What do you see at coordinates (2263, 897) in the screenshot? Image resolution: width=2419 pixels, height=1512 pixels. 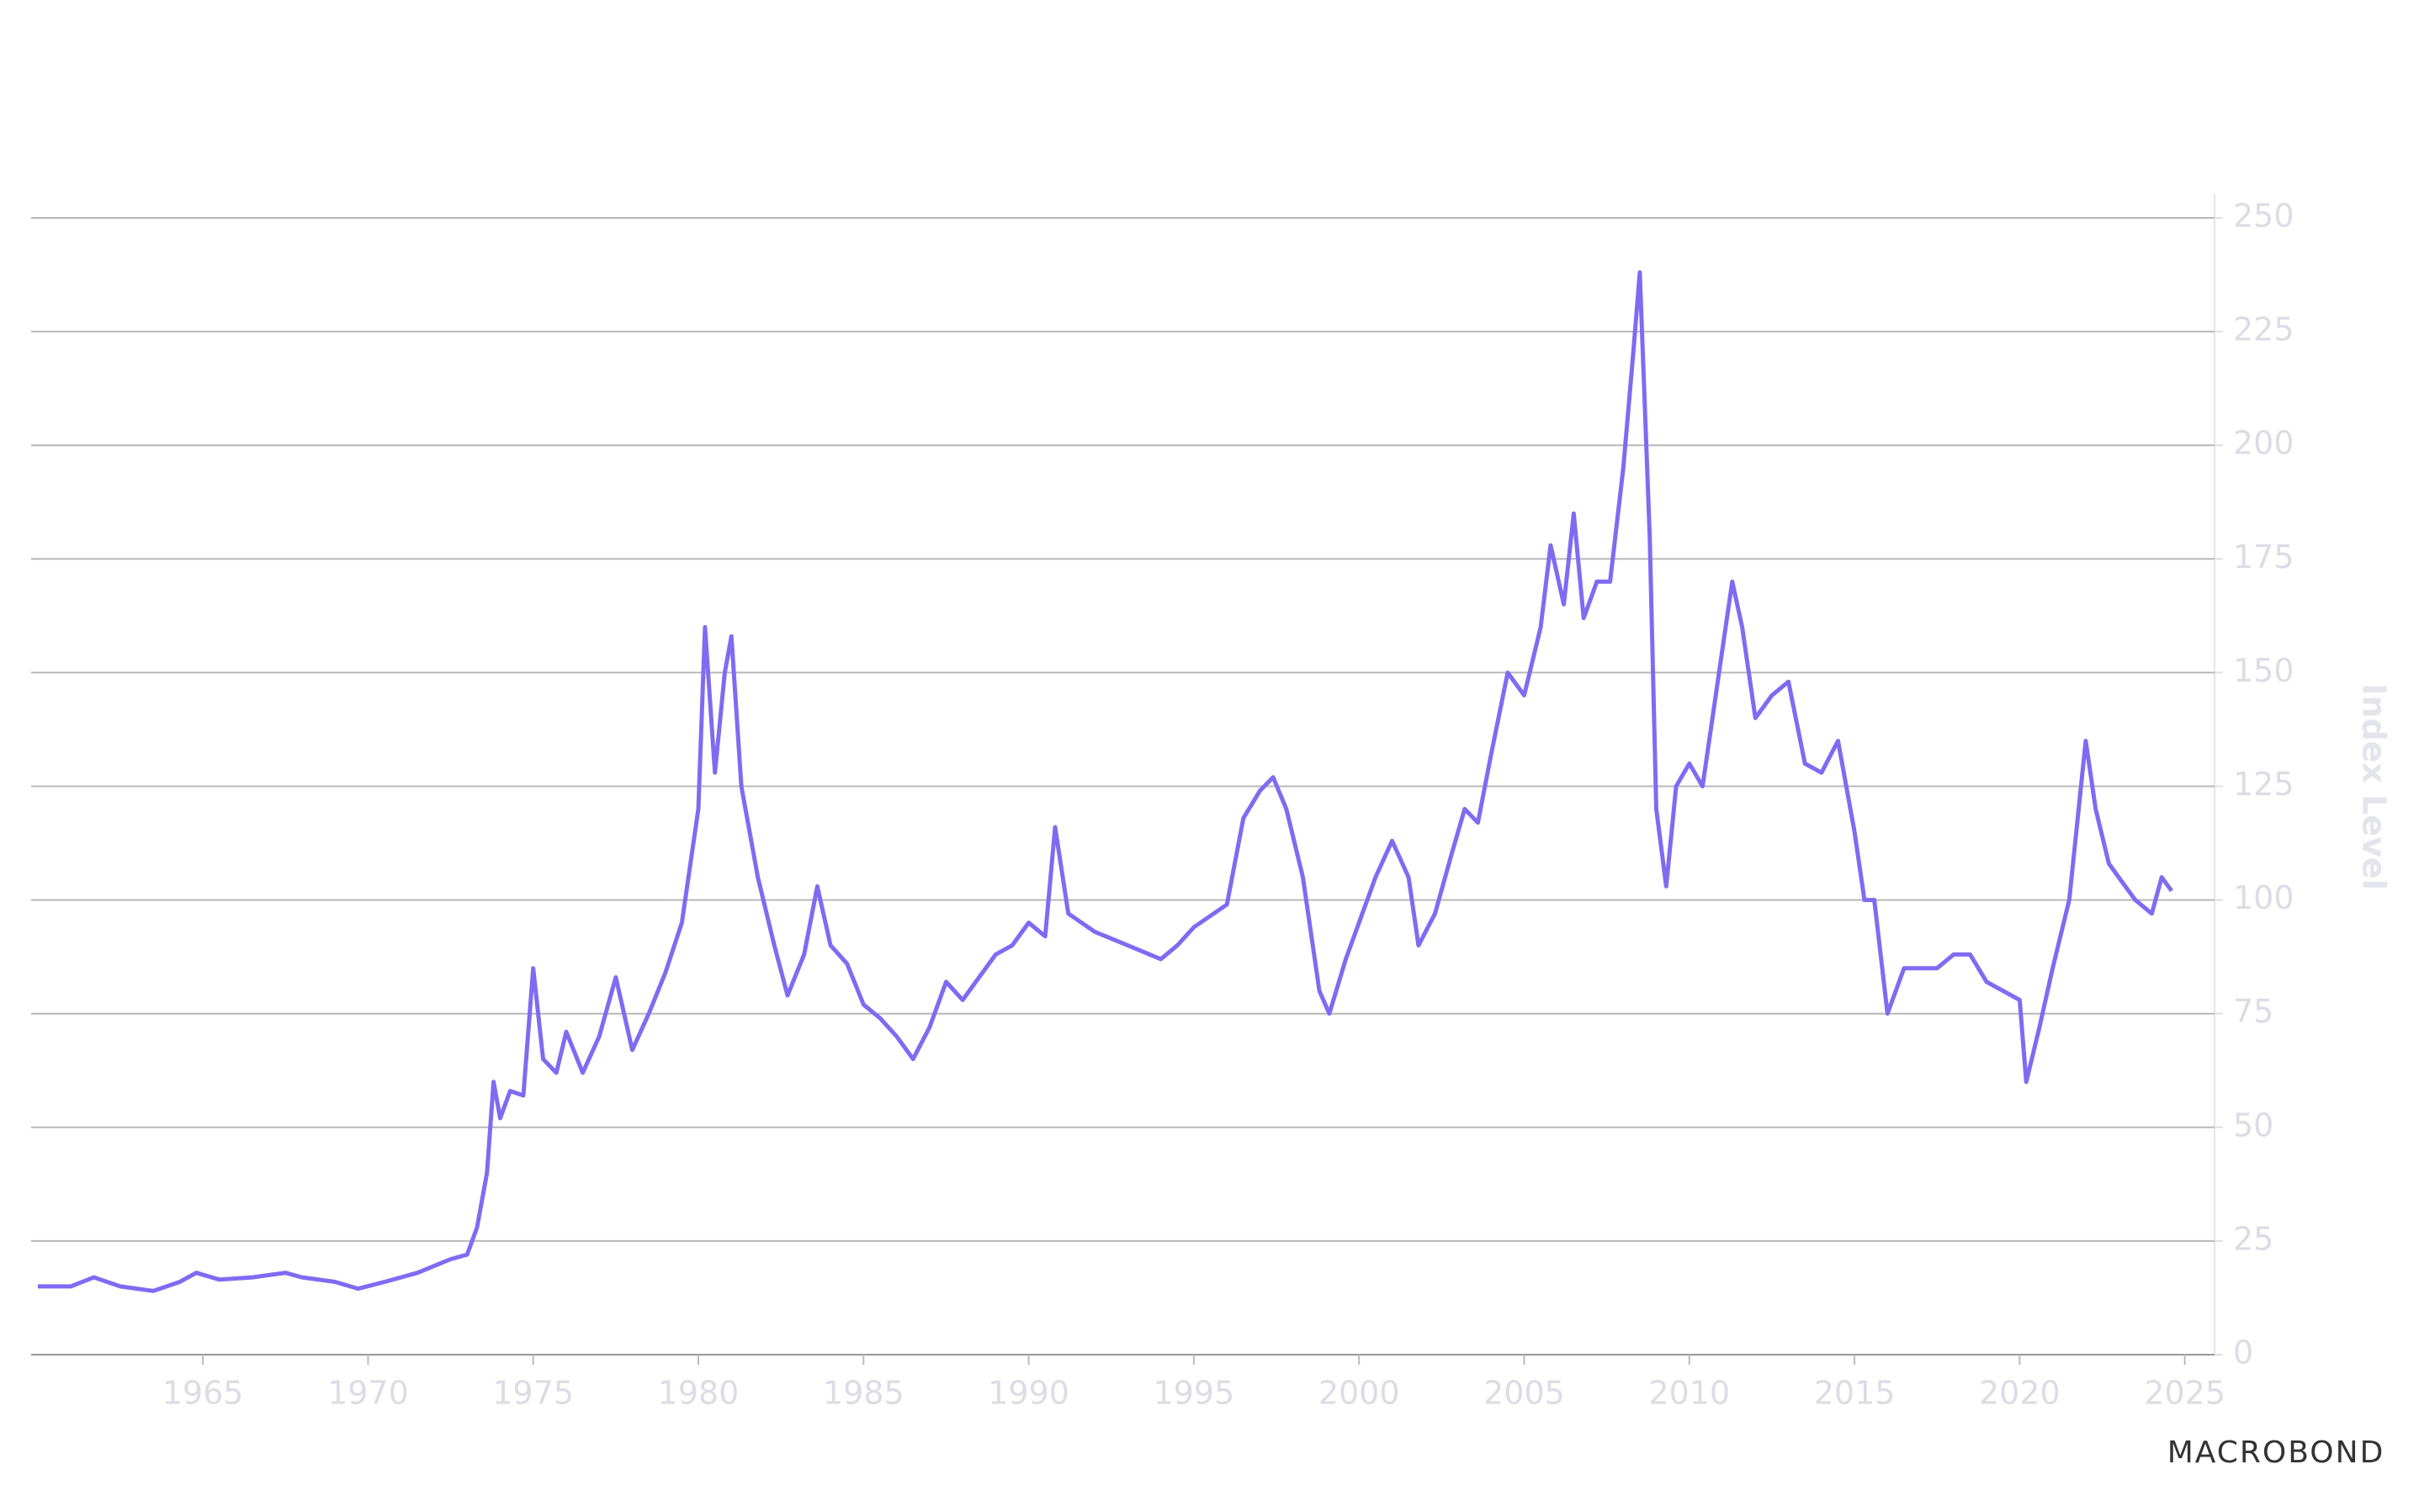 I see `y-tick-label: 100` at bounding box center [2263, 897].